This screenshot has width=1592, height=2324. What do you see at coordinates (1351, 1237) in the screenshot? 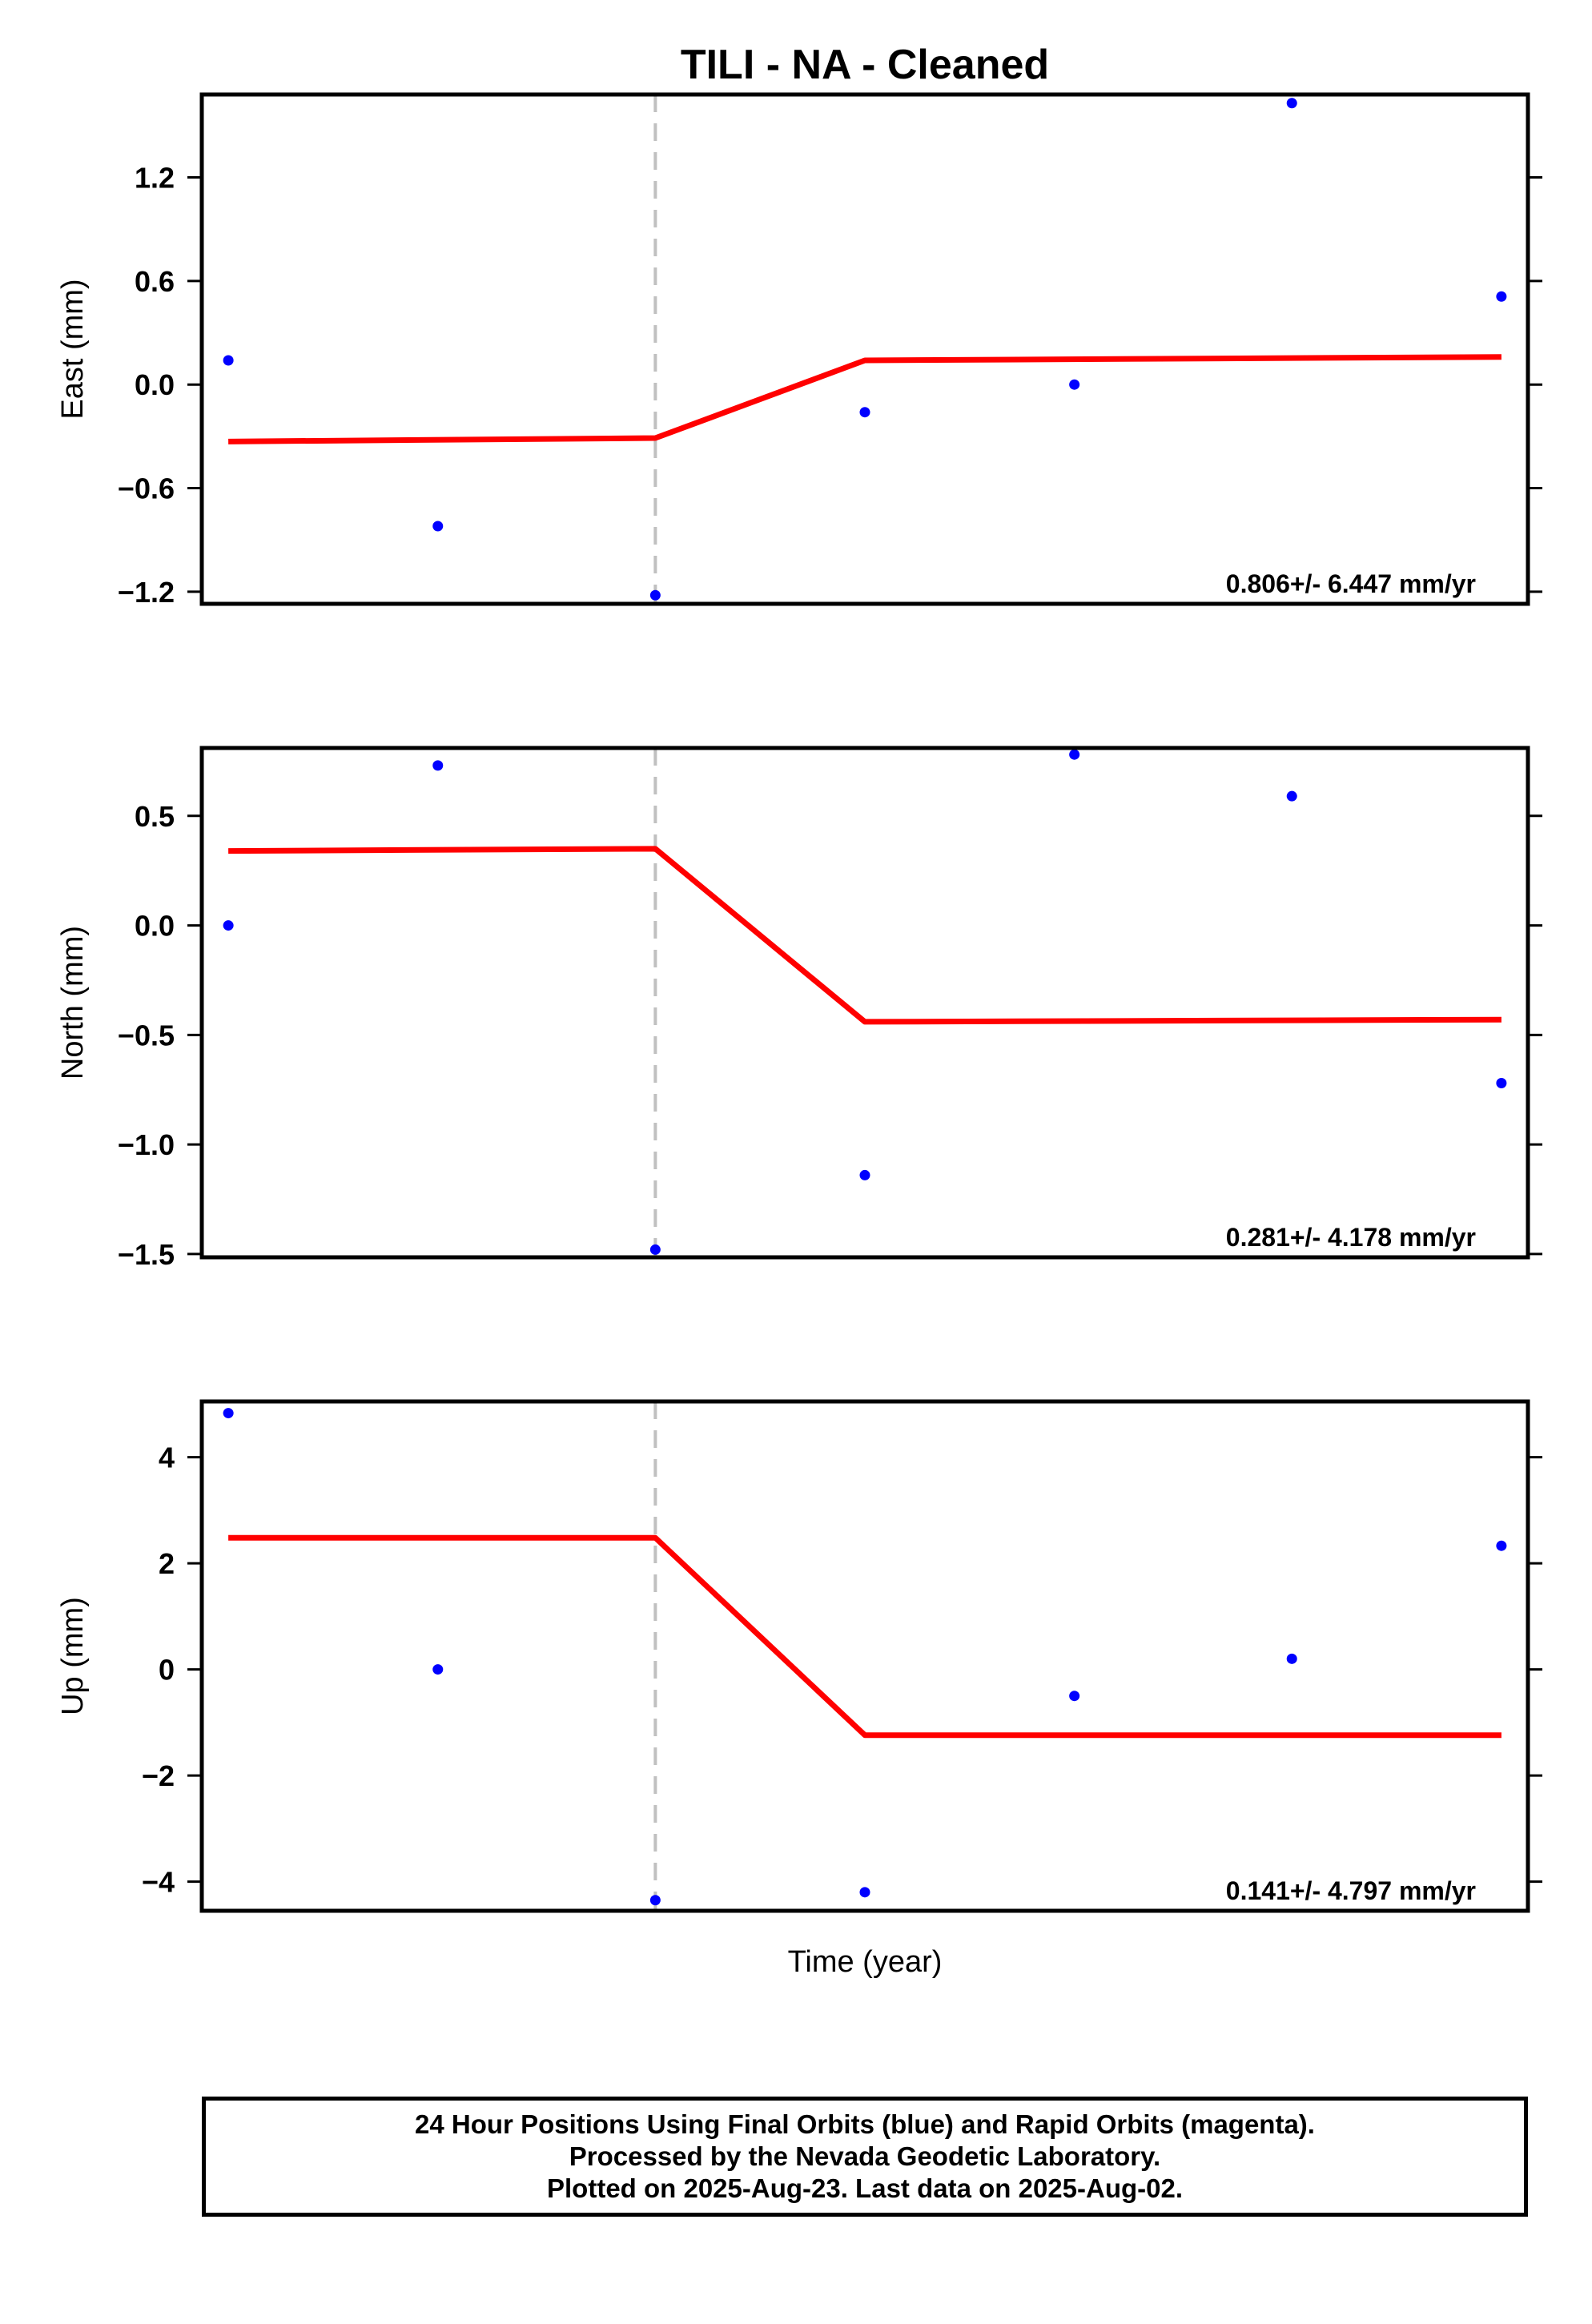
I see `north-rate-label: 0.281+/- 4.178 mm/yr` at bounding box center [1351, 1237].